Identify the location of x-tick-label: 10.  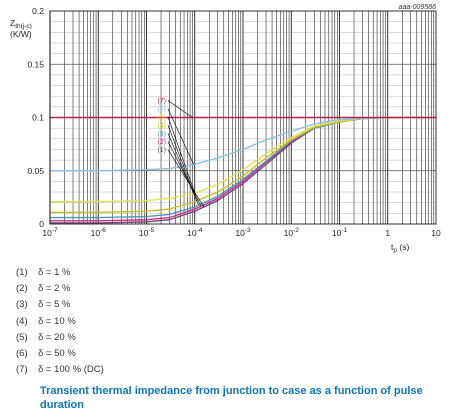
(436, 233).